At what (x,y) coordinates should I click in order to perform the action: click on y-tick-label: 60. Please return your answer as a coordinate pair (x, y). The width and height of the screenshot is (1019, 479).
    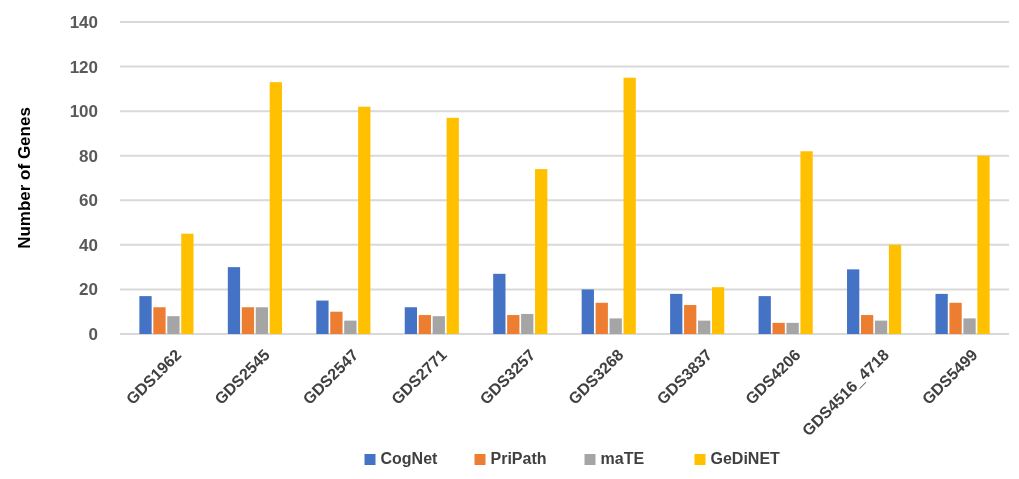
    Looking at the image, I should click on (88, 201).